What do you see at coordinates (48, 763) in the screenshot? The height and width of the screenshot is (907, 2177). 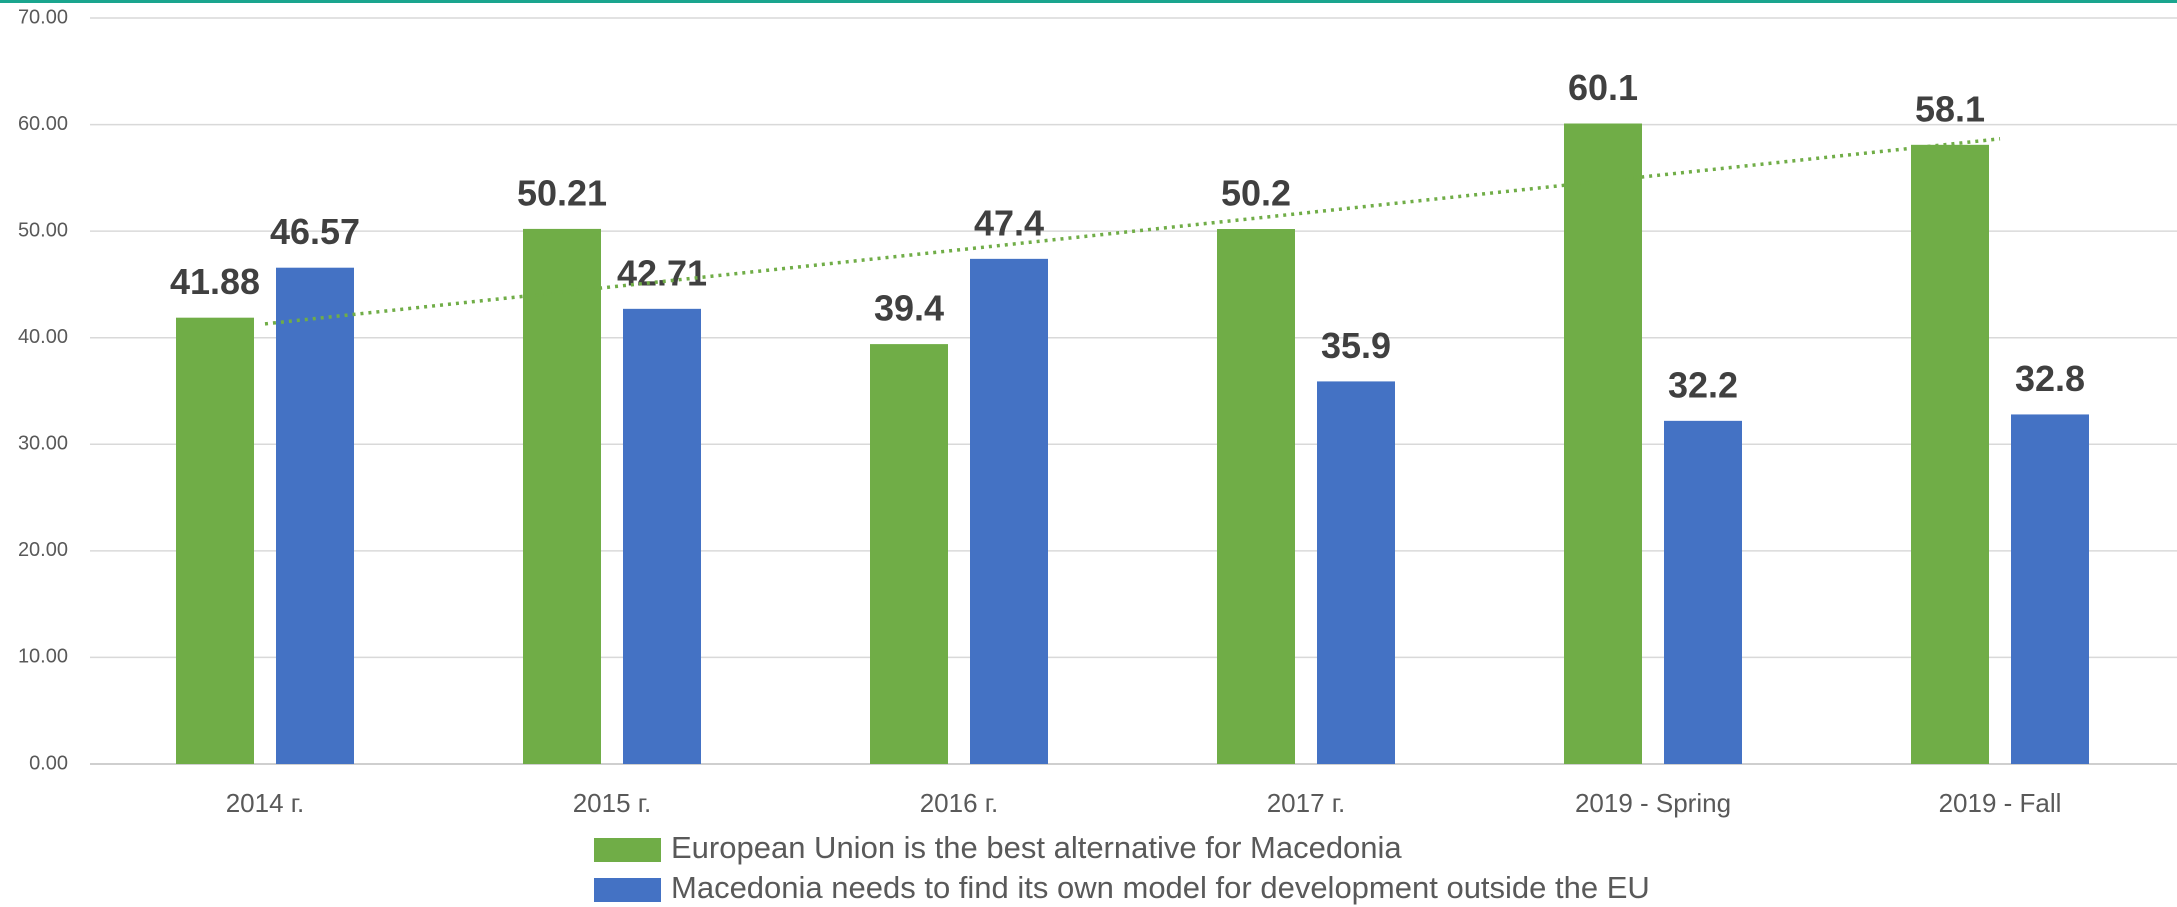 I see `y-tick-label: 0.00` at bounding box center [48, 763].